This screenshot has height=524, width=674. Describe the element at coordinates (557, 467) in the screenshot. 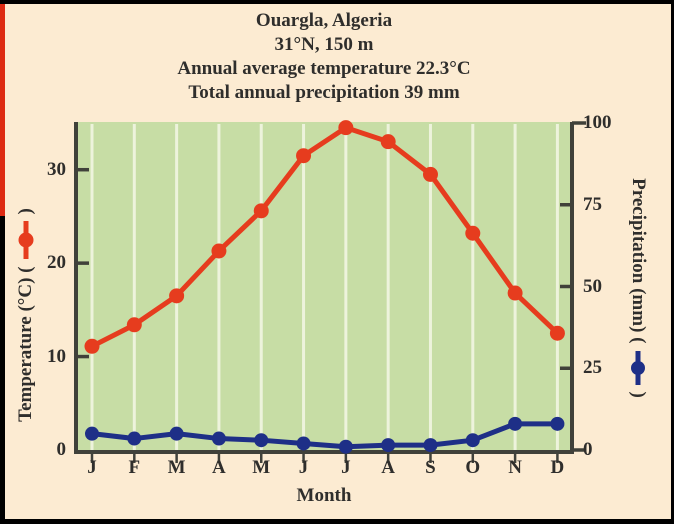

I see `month-label: D` at that location.